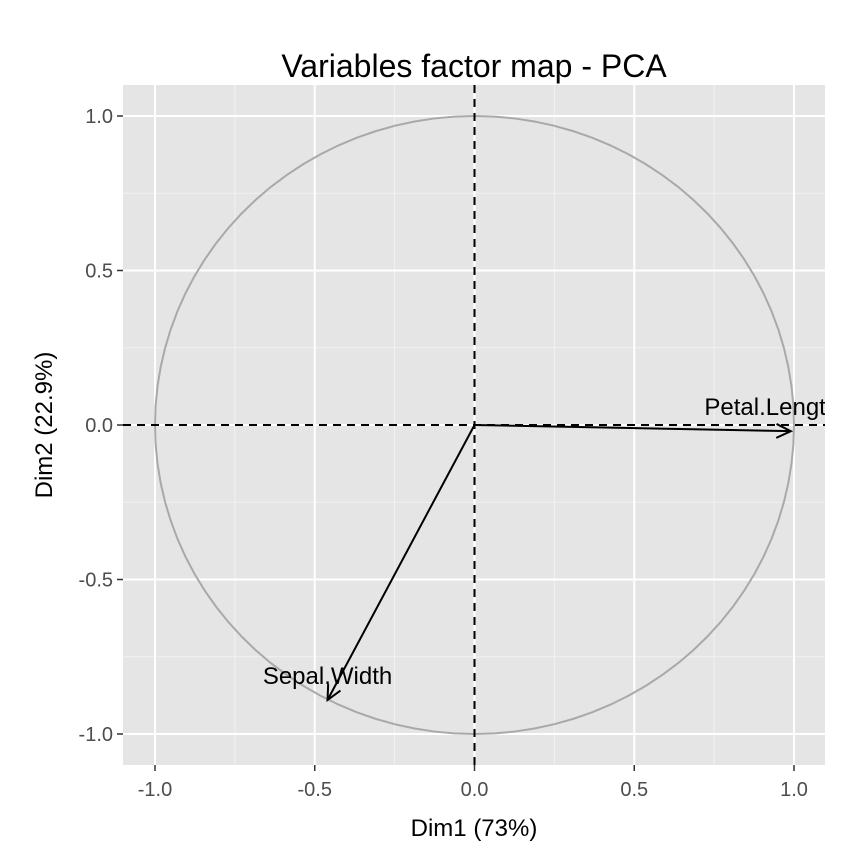 The image size is (864, 864). I want to click on x-tick-label: 1.0, so click(794, 790).